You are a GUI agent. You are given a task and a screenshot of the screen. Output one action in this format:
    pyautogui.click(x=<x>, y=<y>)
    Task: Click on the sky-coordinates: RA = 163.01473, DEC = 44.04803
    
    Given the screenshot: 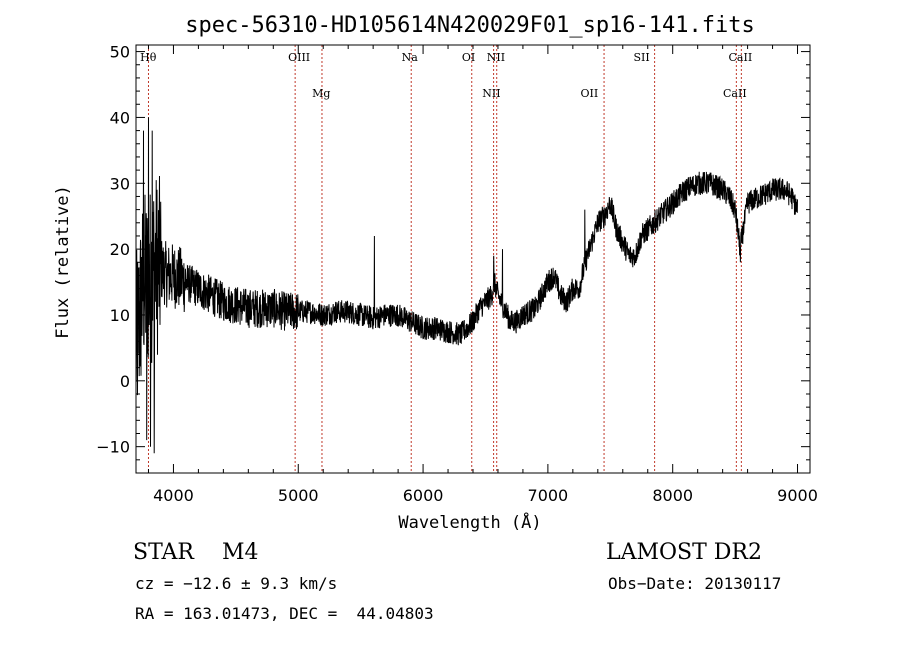 What is the action you would take?
    pyautogui.click(x=284, y=613)
    